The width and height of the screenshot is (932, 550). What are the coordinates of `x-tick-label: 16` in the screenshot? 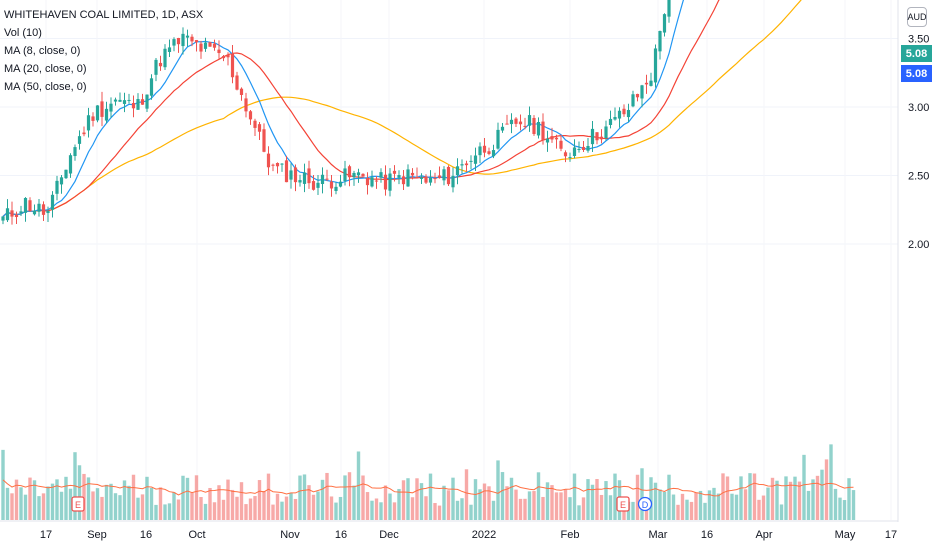 It's located at (341, 535).